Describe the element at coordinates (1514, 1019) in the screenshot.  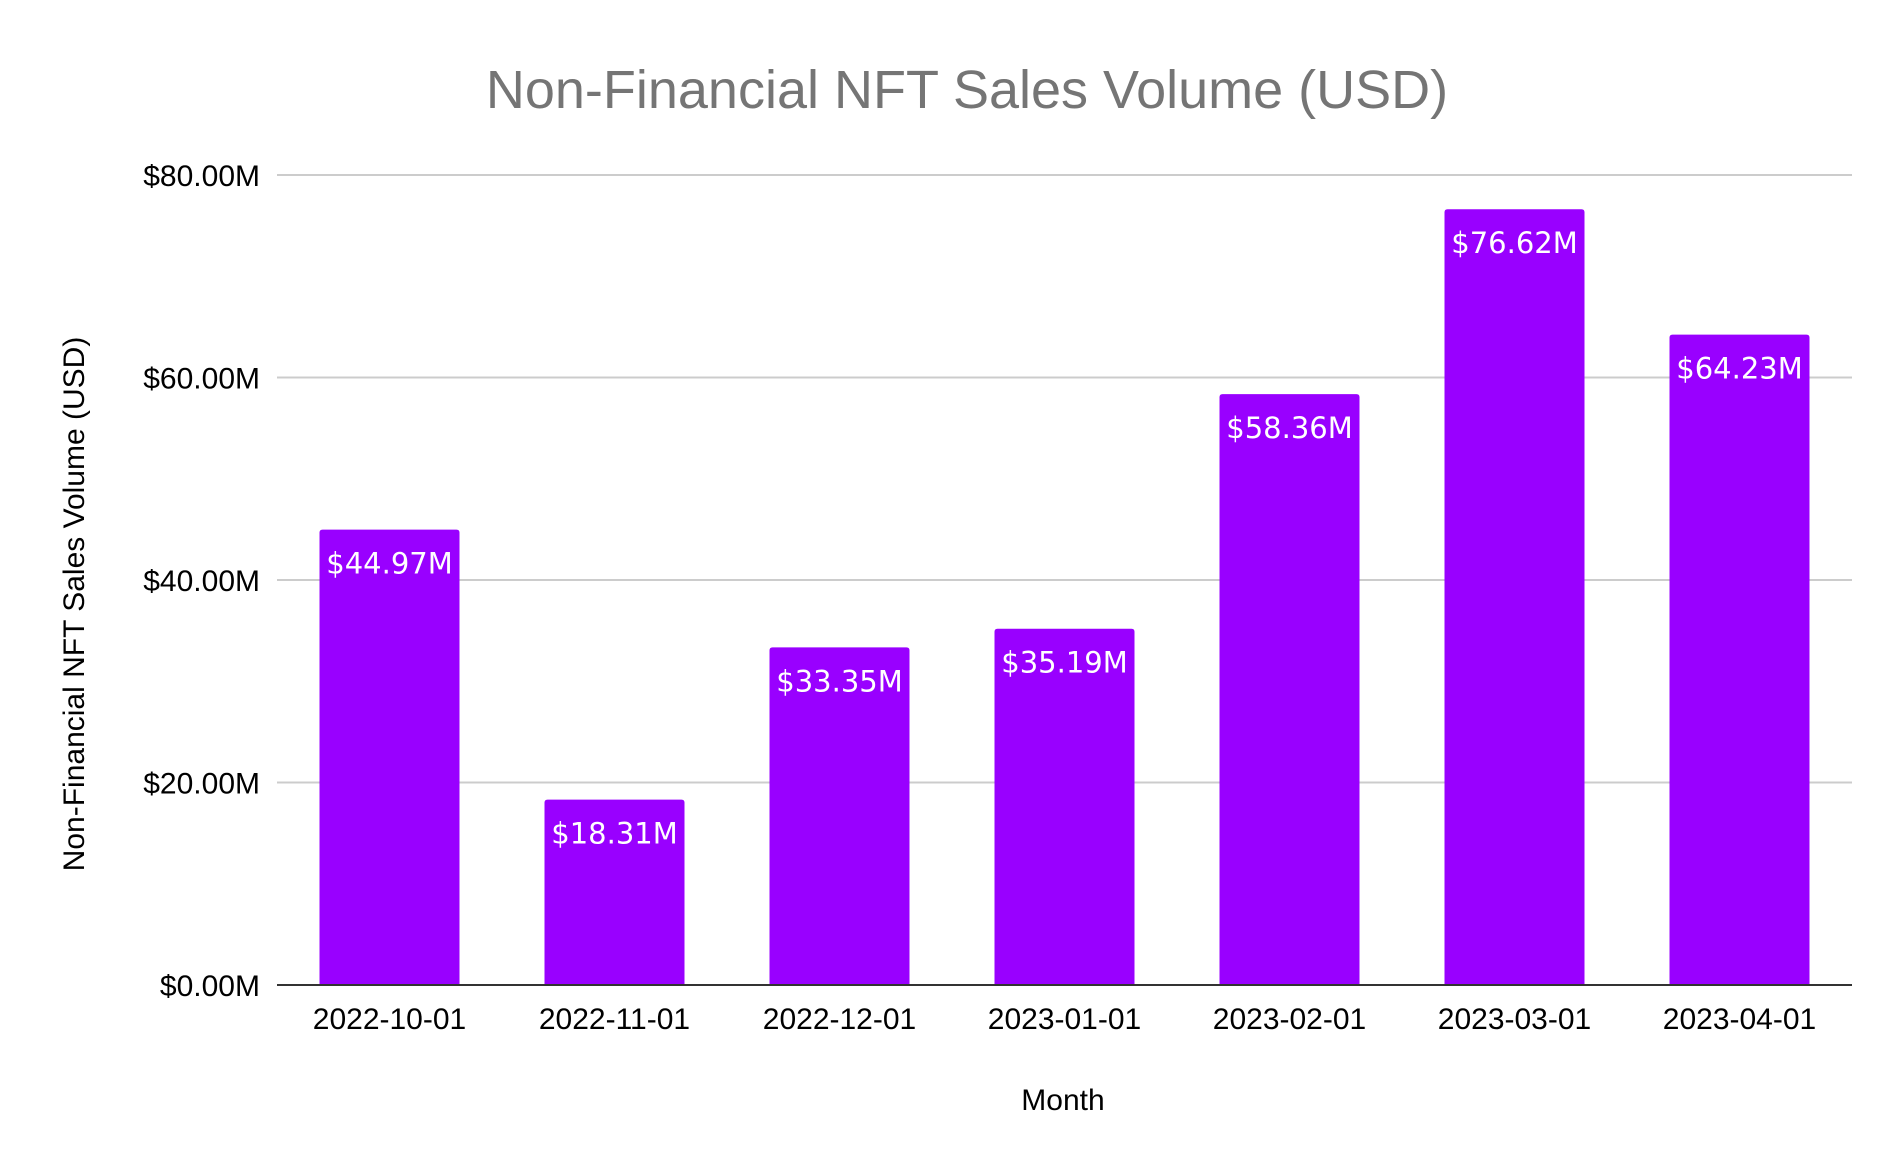
I see `x-tick-label: 2023-03-01` at that location.